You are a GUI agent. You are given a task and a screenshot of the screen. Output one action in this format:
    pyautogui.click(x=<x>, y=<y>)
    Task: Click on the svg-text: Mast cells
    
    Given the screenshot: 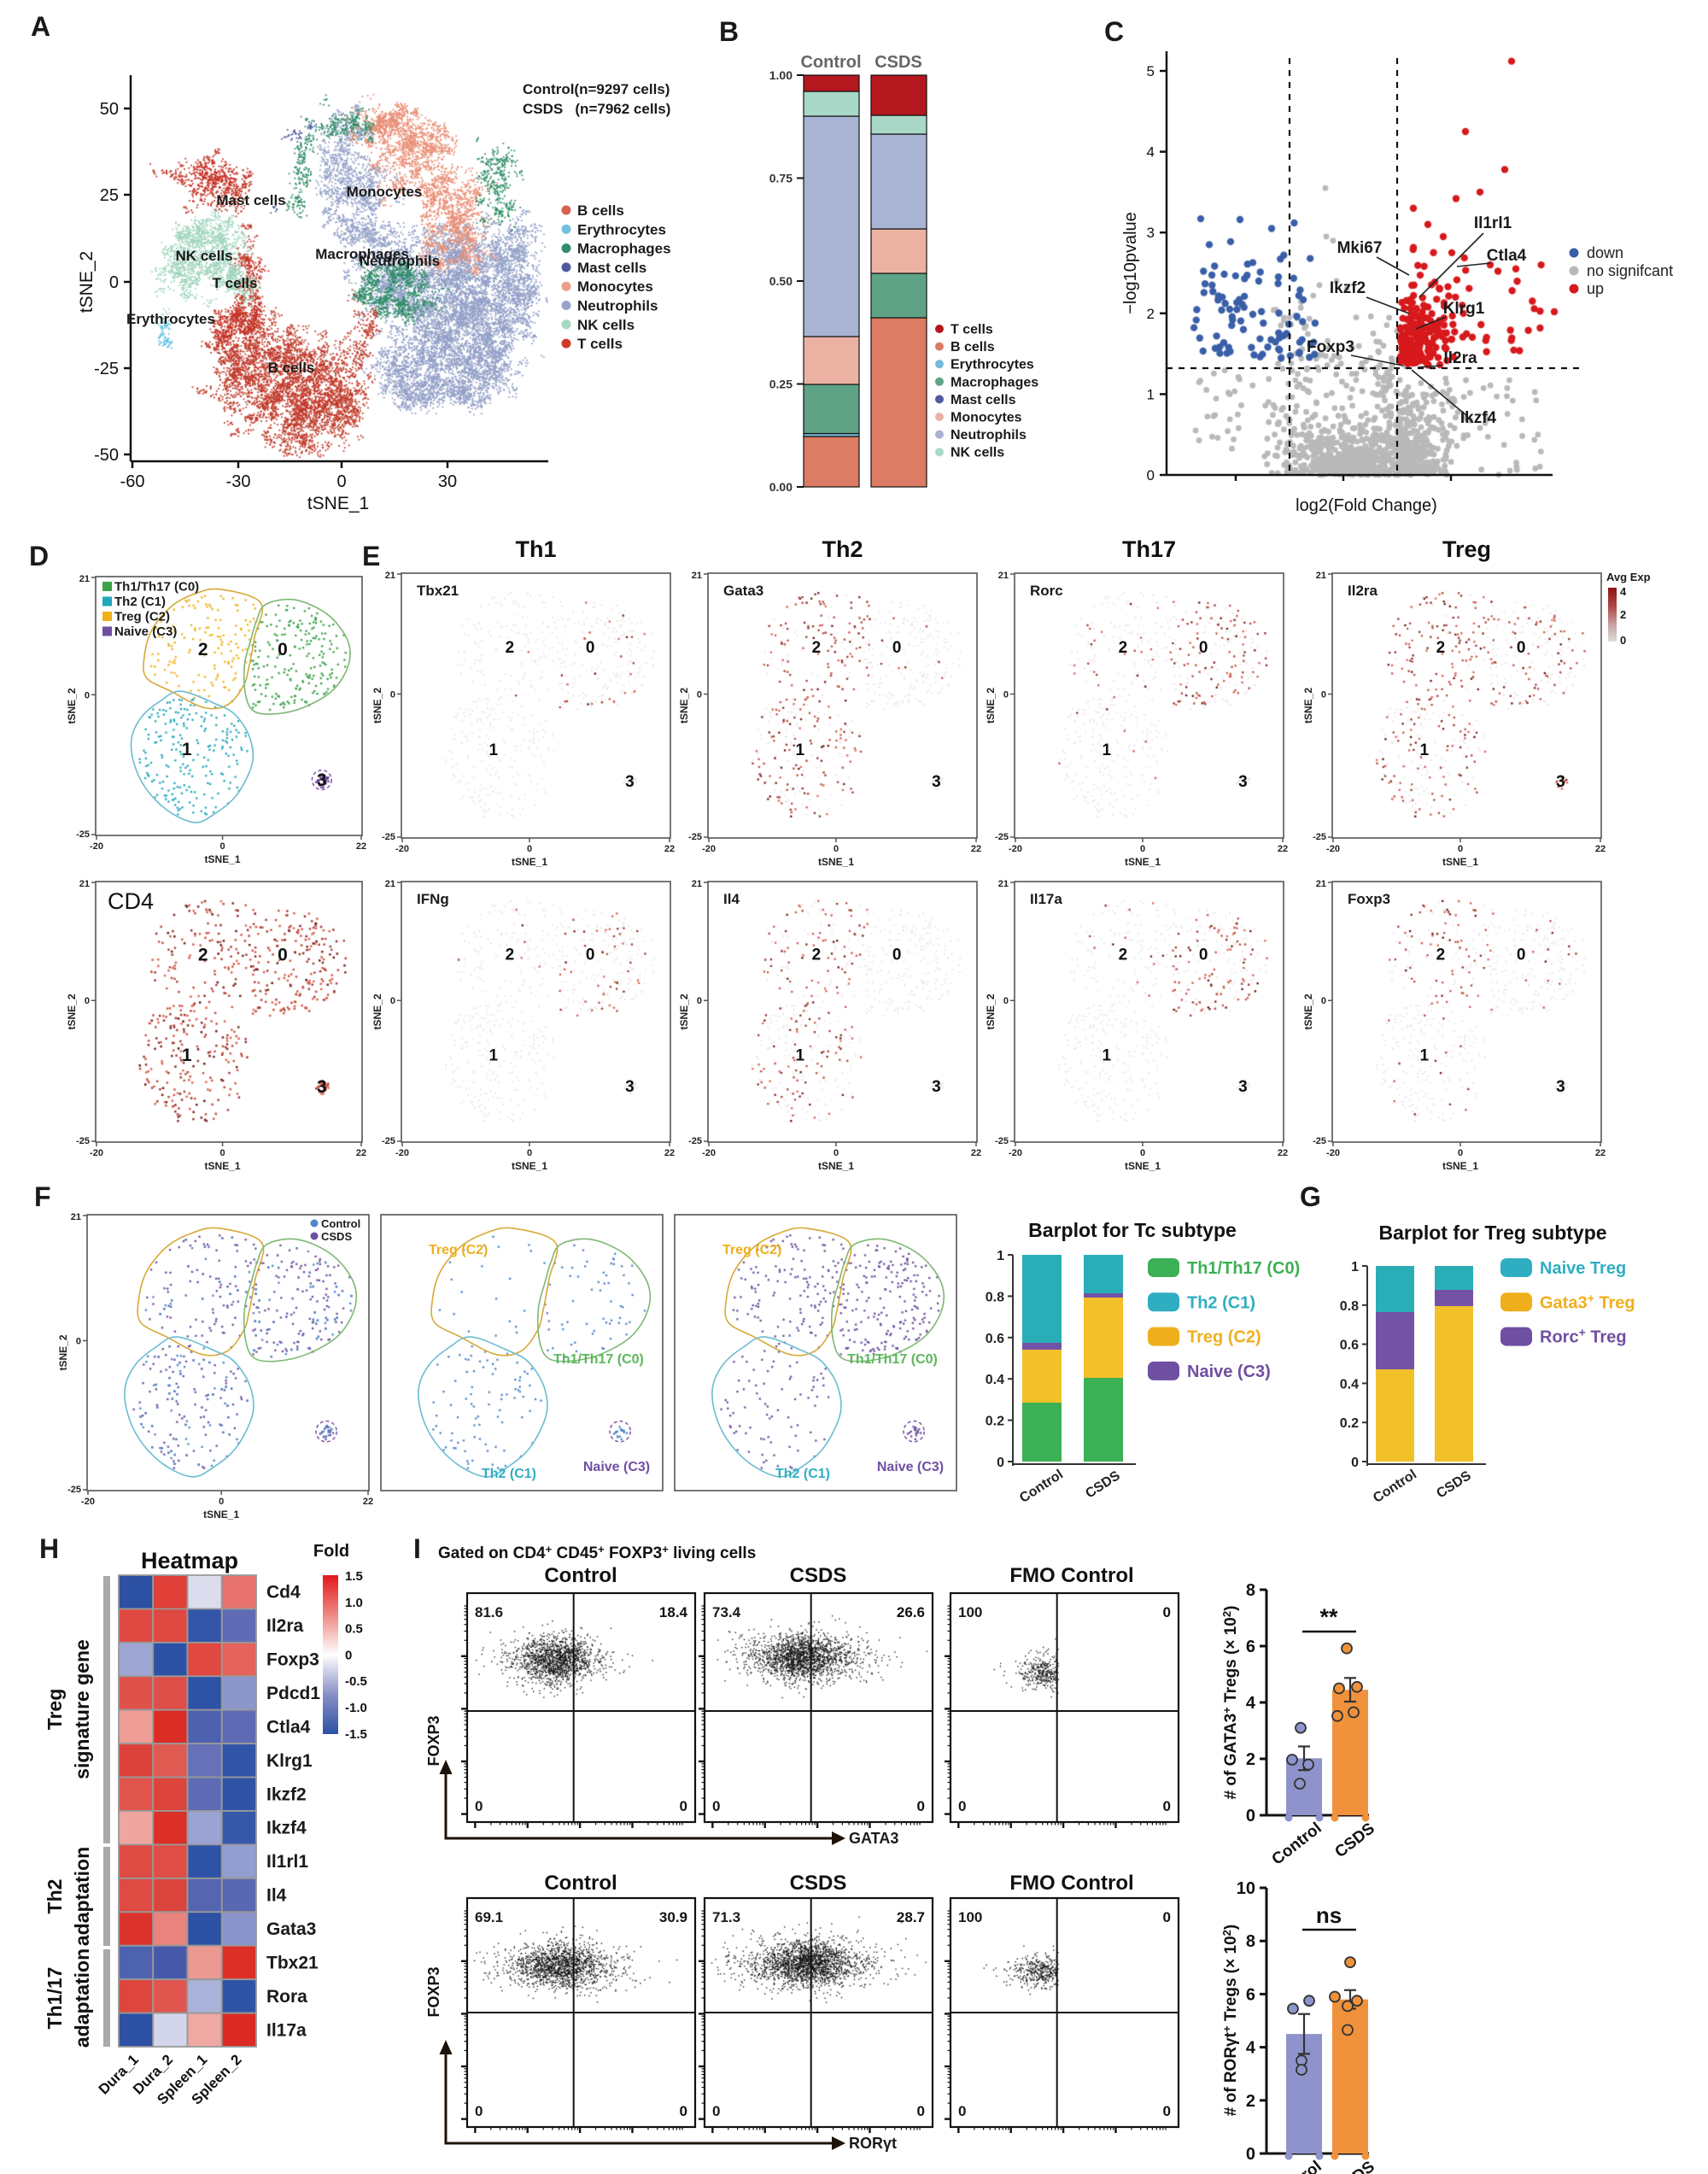 What is the action you would take?
    pyautogui.click(x=983, y=400)
    